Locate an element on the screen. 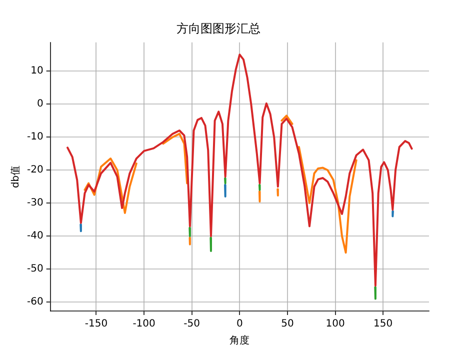 This screenshot has height=355, width=474. y-axis-title: db值 is located at coordinates (16, 176).